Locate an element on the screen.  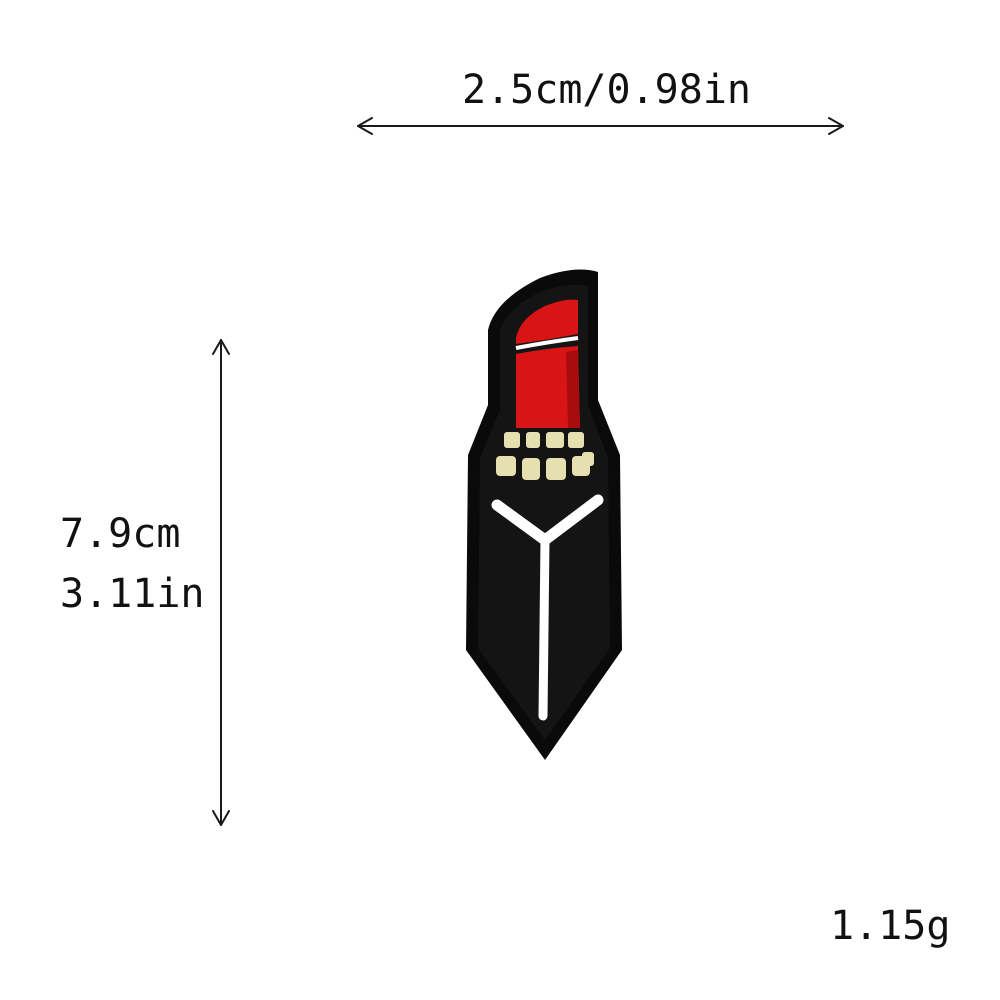
height-arrow-icon is located at coordinates (221, 582).